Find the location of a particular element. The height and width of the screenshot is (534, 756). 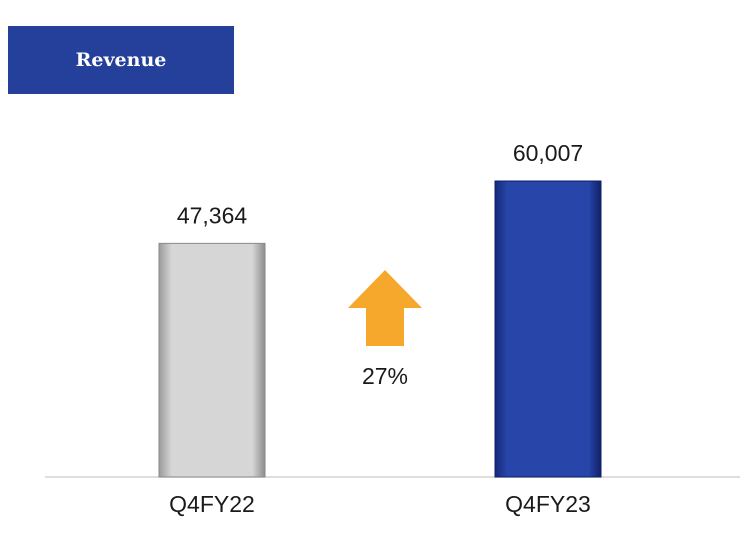

growth-label: 27% is located at coordinates (385, 376).